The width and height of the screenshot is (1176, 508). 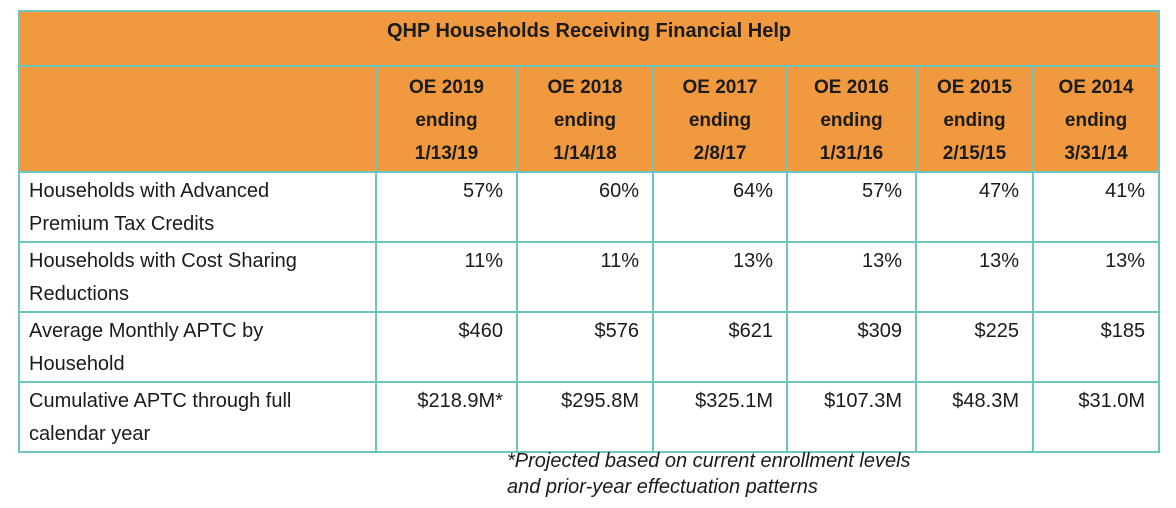 What do you see at coordinates (720, 87) in the screenshot?
I see `column-period: OE 2017` at bounding box center [720, 87].